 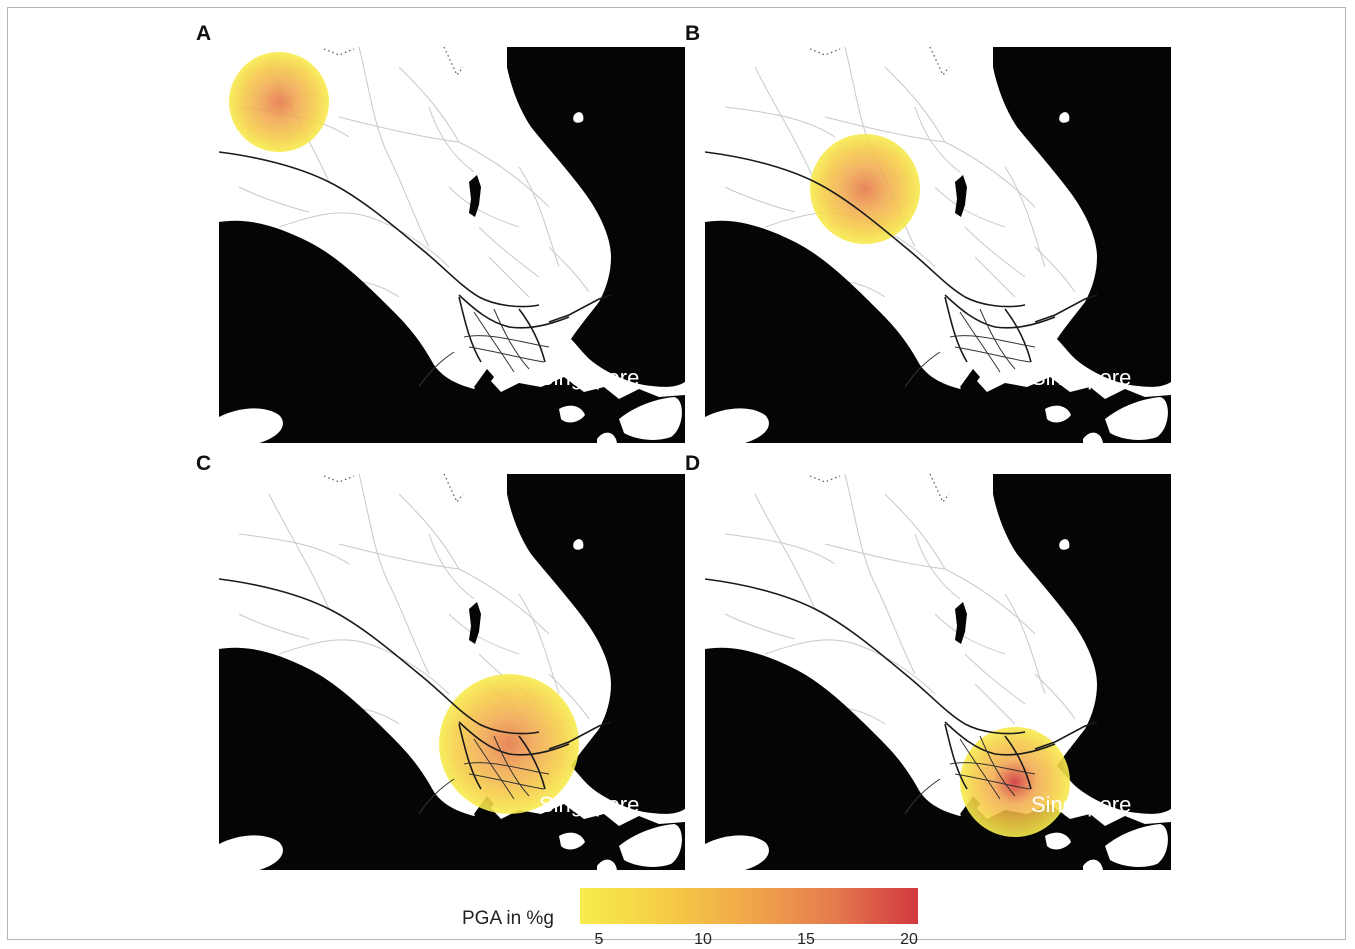 What do you see at coordinates (703, 939) in the screenshot?
I see `legend-tick-10: 10` at bounding box center [703, 939].